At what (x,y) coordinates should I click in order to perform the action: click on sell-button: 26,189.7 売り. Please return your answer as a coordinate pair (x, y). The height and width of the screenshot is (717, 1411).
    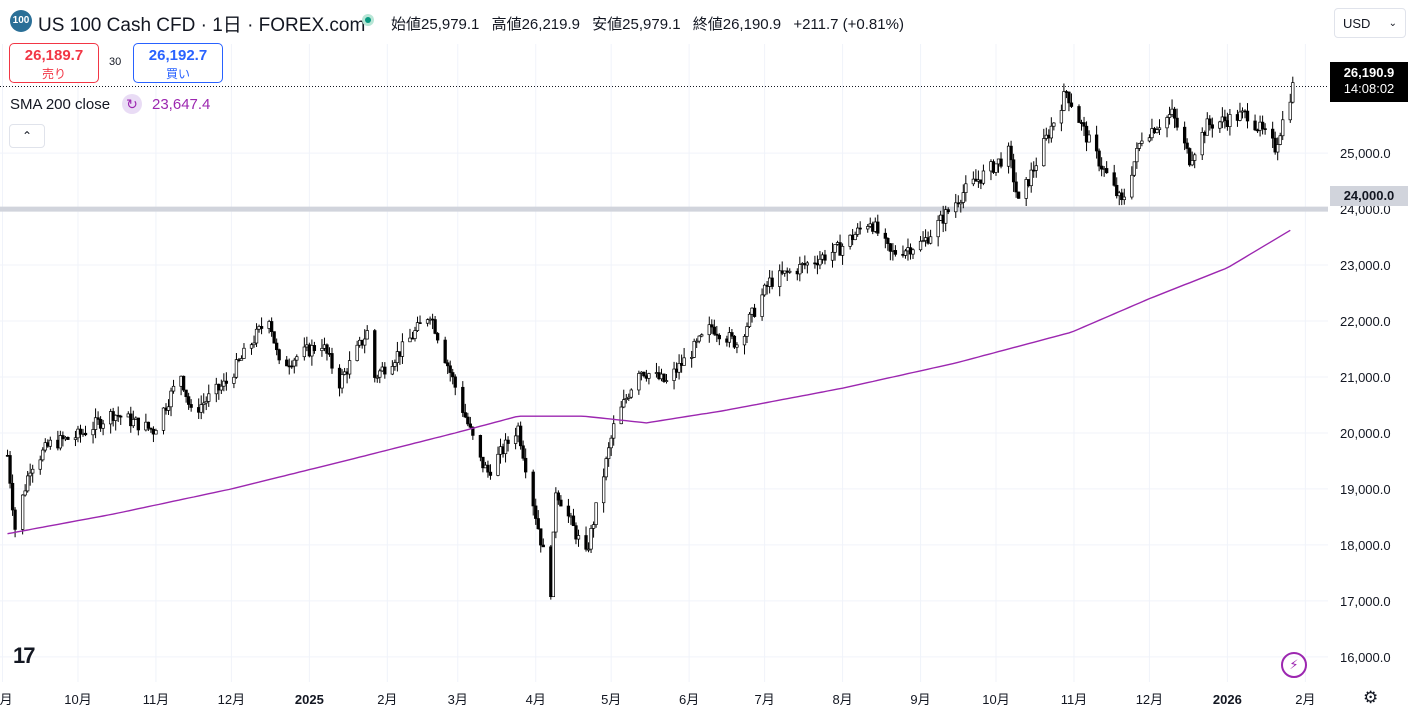
    Looking at the image, I should click on (54, 63).